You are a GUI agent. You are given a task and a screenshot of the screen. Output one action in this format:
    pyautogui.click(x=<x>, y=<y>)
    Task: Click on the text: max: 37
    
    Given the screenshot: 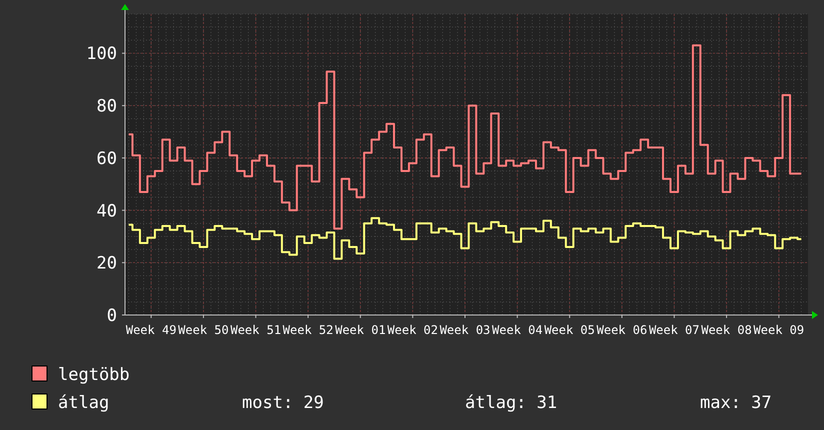 What is the action you would take?
    pyautogui.click(x=736, y=402)
    